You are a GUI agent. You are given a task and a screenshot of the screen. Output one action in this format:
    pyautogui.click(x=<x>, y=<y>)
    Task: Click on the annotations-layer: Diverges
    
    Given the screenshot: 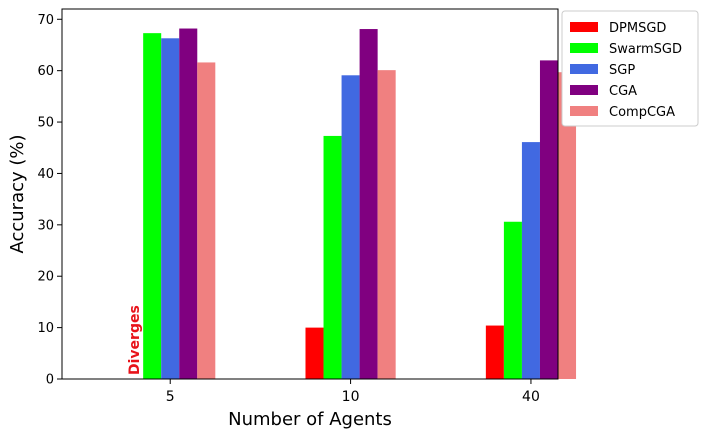 What is the action you would take?
    pyautogui.click(x=135, y=340)
    